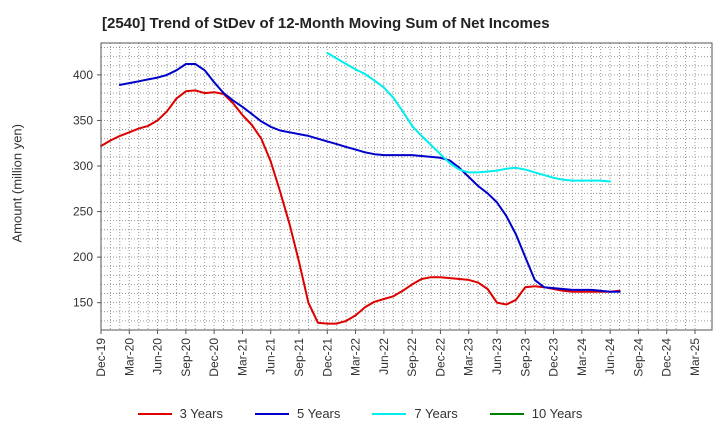 The image size is (720, 440). I want to click on x-tick-label: Sep-24, so click(638, 357).